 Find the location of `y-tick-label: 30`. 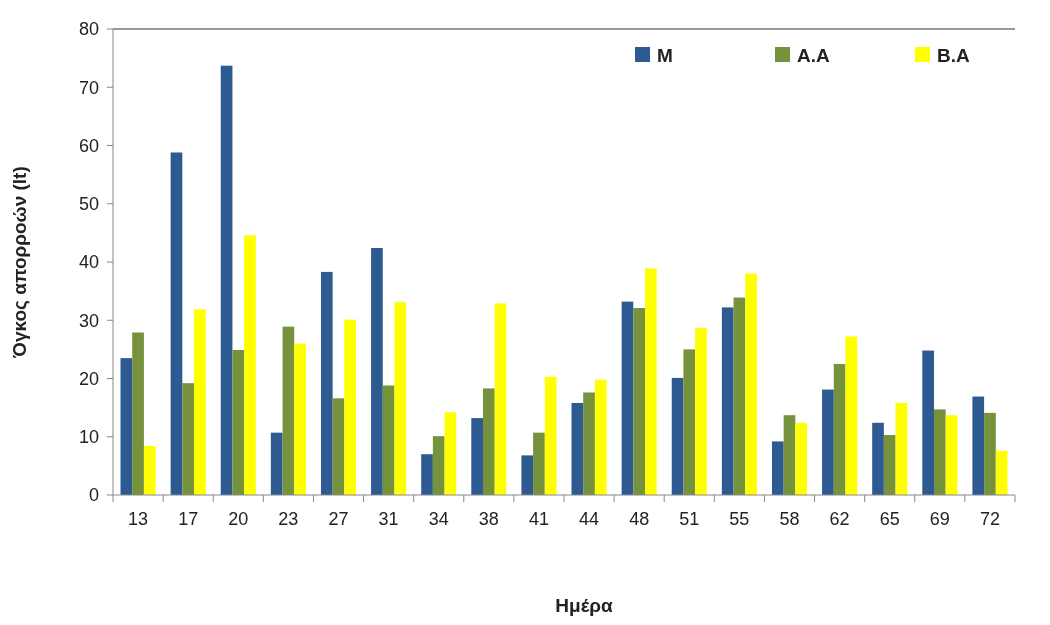

y-tick-label: 30 is located at coordinates (88, 320).